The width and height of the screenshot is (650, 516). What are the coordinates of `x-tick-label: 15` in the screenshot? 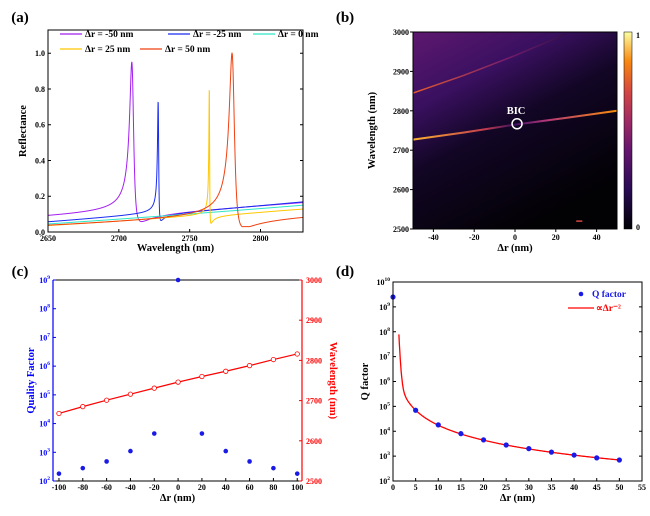 It's located at (461, 487).